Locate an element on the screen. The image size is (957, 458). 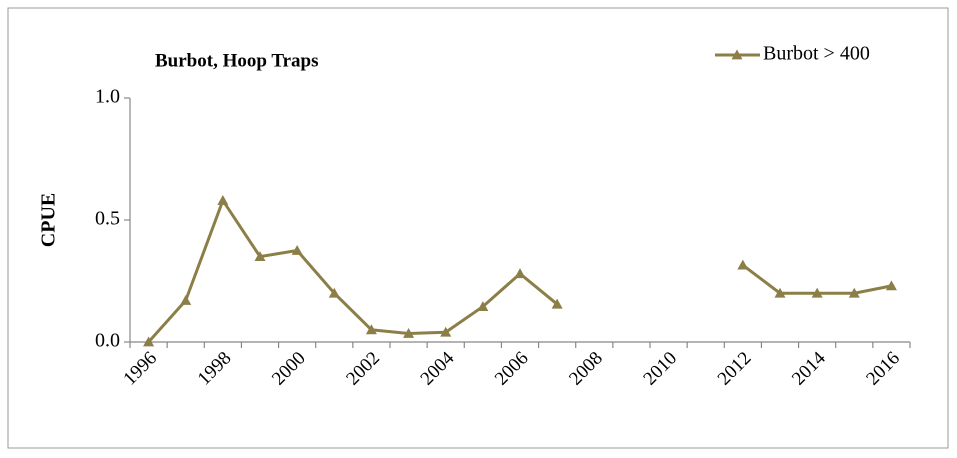
chart-title: Burbot, Hoop Traps is located at coordinates (236, 60).